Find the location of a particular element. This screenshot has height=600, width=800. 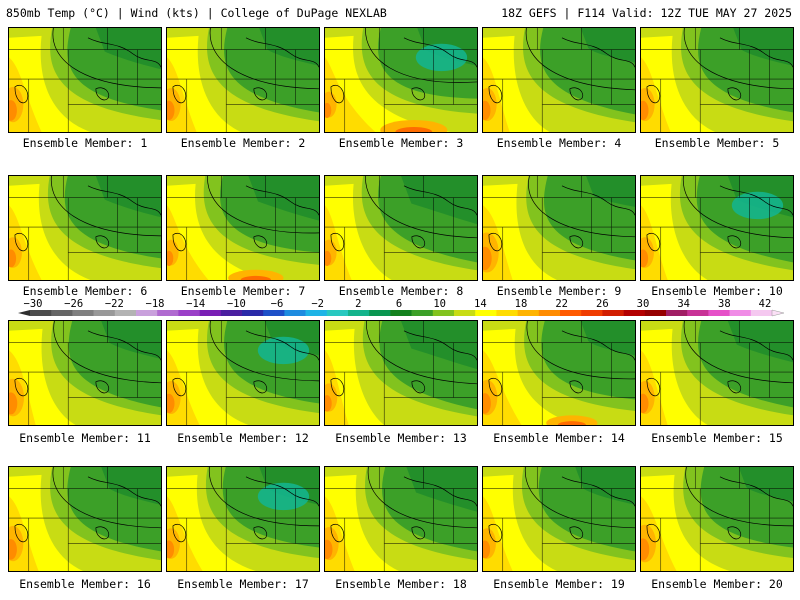

member-caption: Ensemble Member: 7 is located at coordinates (243, 291).